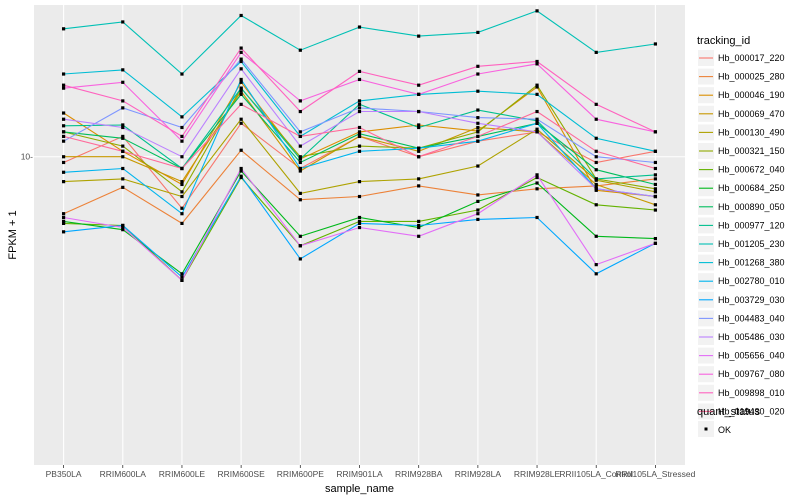 This screenshot has width=800, height=500. I want to click on x-tick-label: RRIM928LA, so click(478, 474).